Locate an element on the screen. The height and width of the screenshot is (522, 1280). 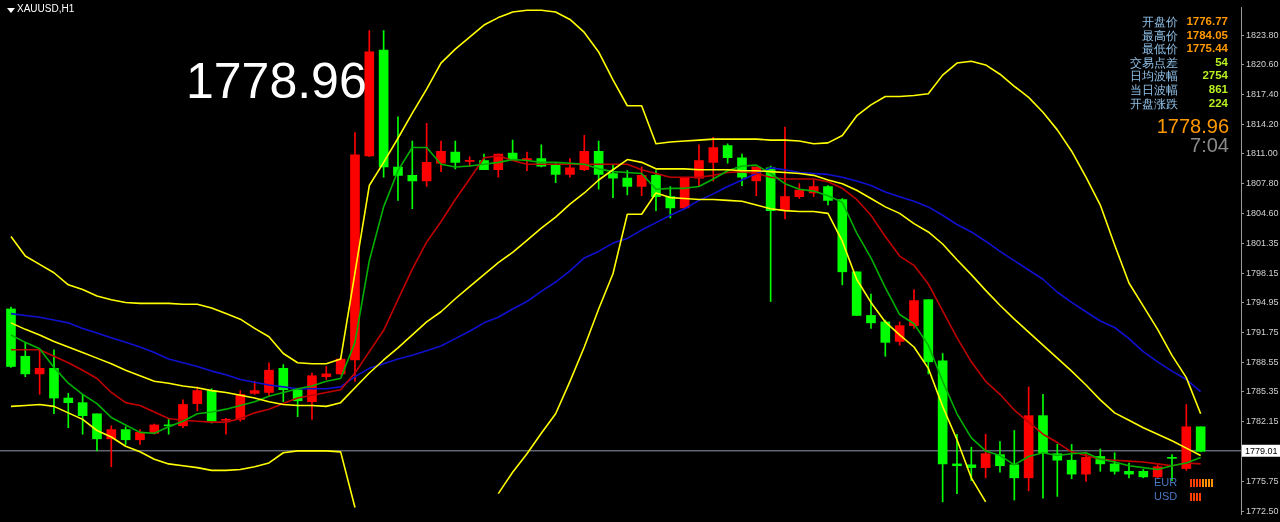
annotation: USD is located at coordinates (1166, 496).